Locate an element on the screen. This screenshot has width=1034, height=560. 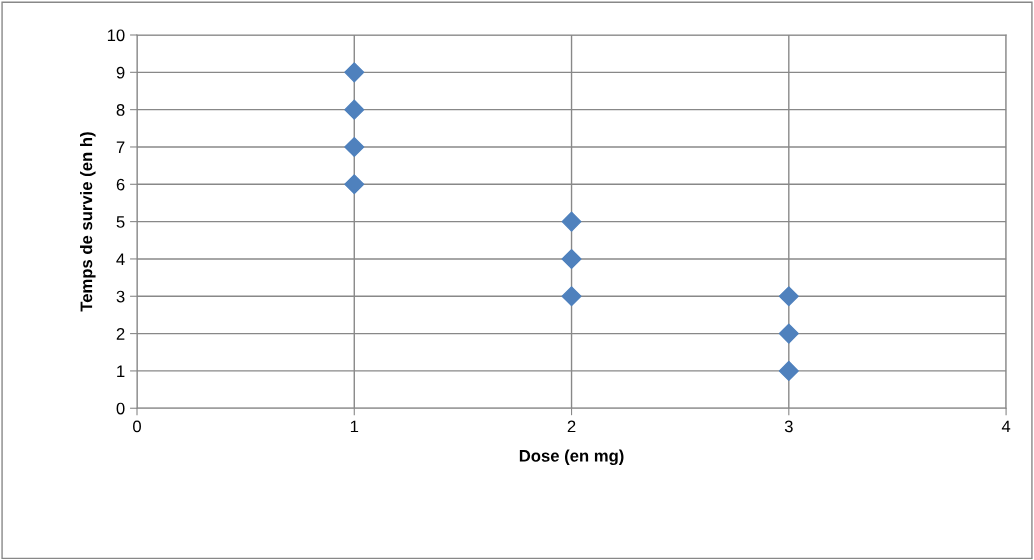
y-tick-label: 10 is located at coordinates (116, 35).